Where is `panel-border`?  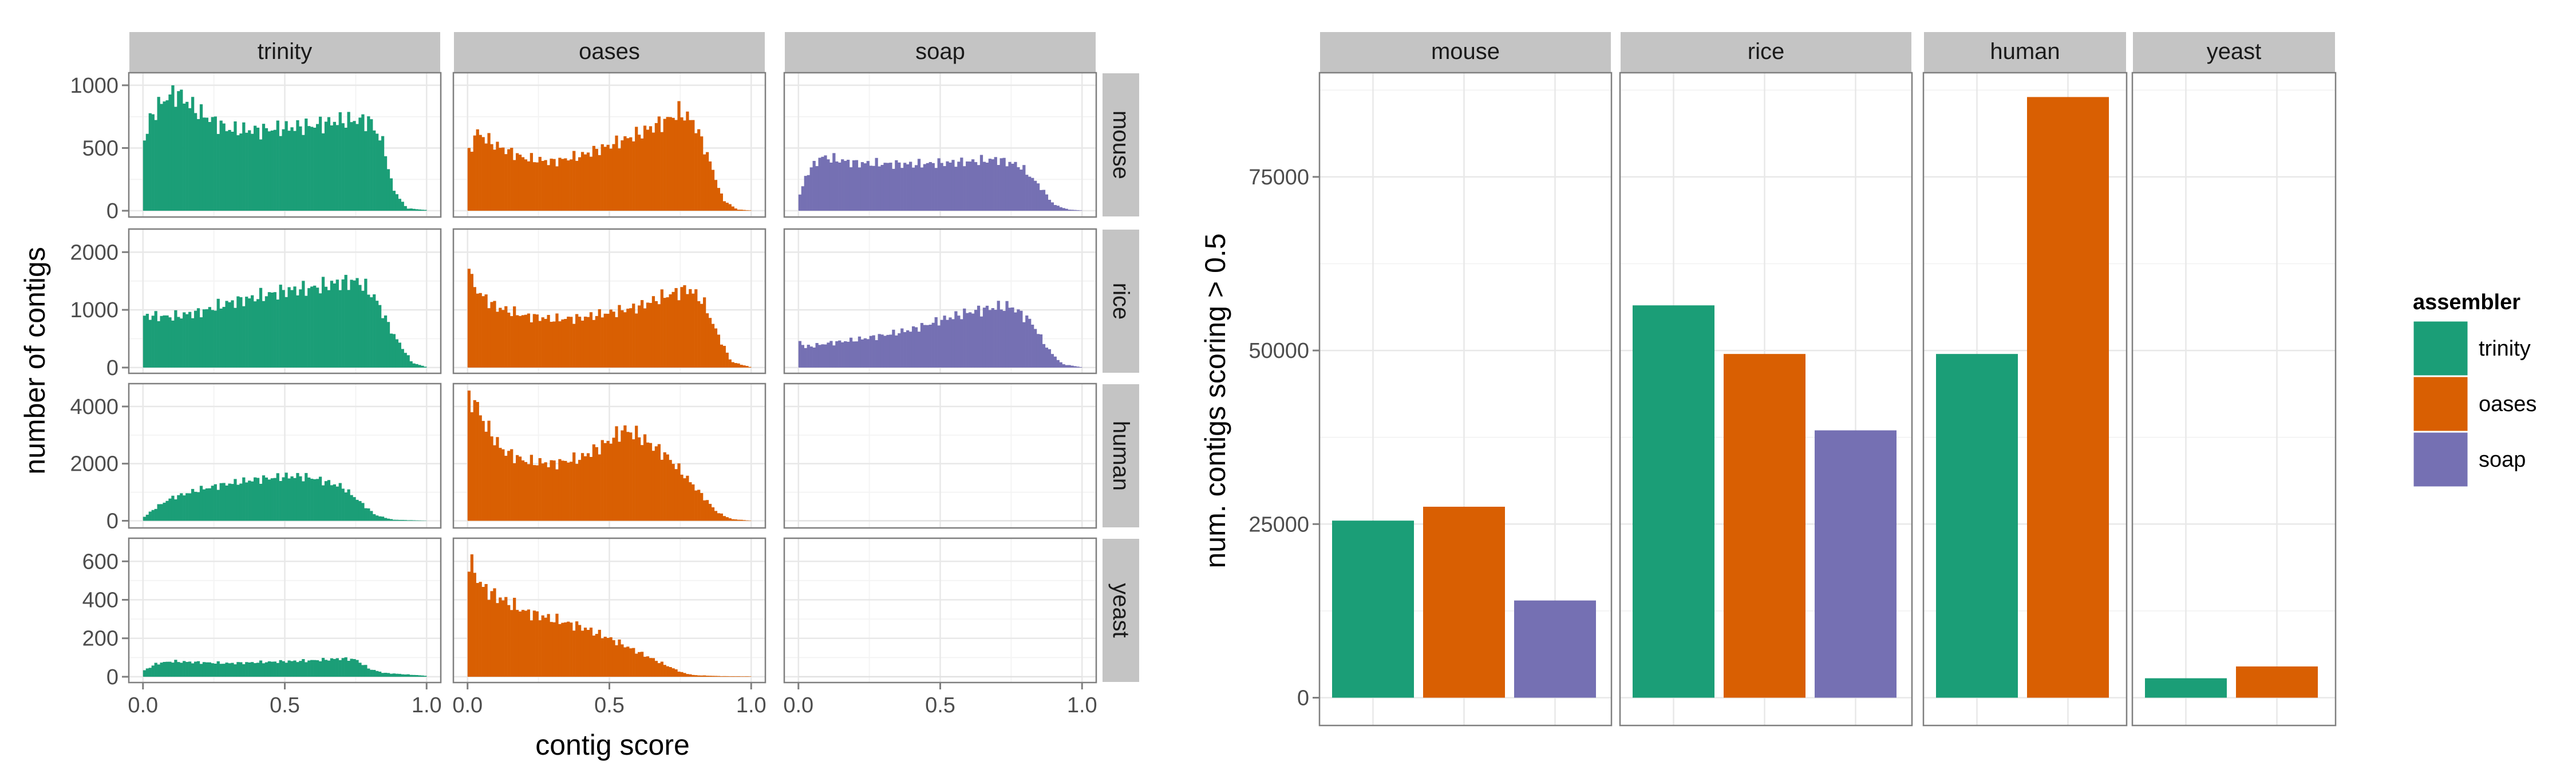
panel-border is located at coordinates (1766, 399).